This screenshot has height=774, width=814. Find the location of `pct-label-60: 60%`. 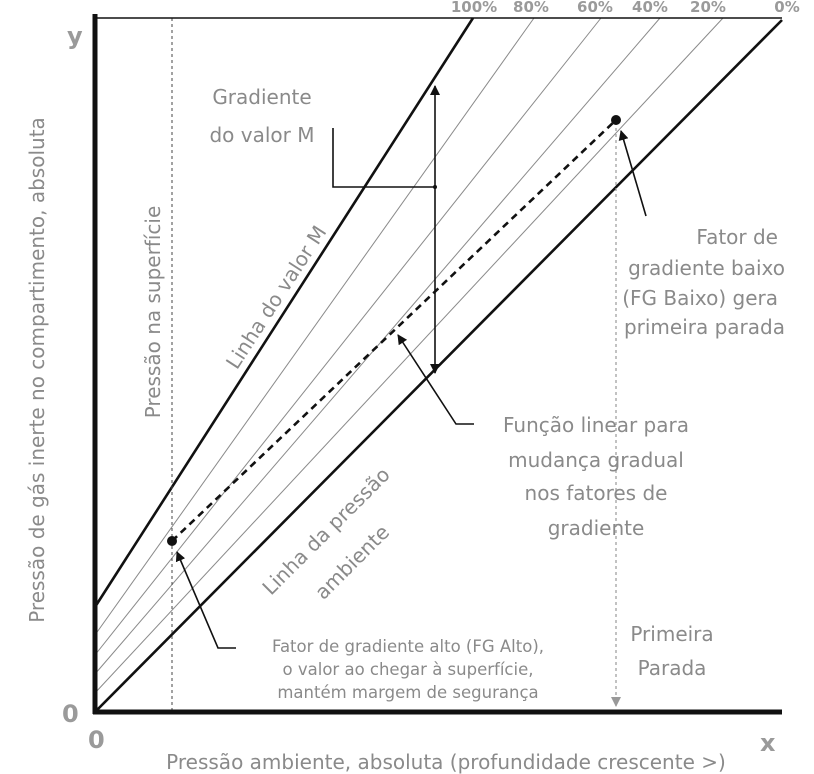

pct-label-60: 60% is located at coordinates (595, 8).